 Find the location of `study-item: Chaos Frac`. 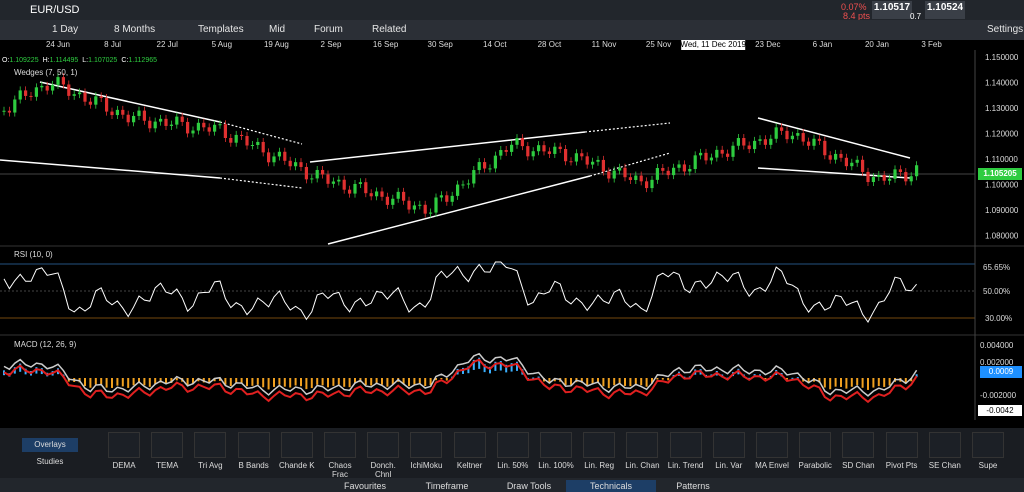

study-item: Chaos Frac is located at coordinates (340, 455).